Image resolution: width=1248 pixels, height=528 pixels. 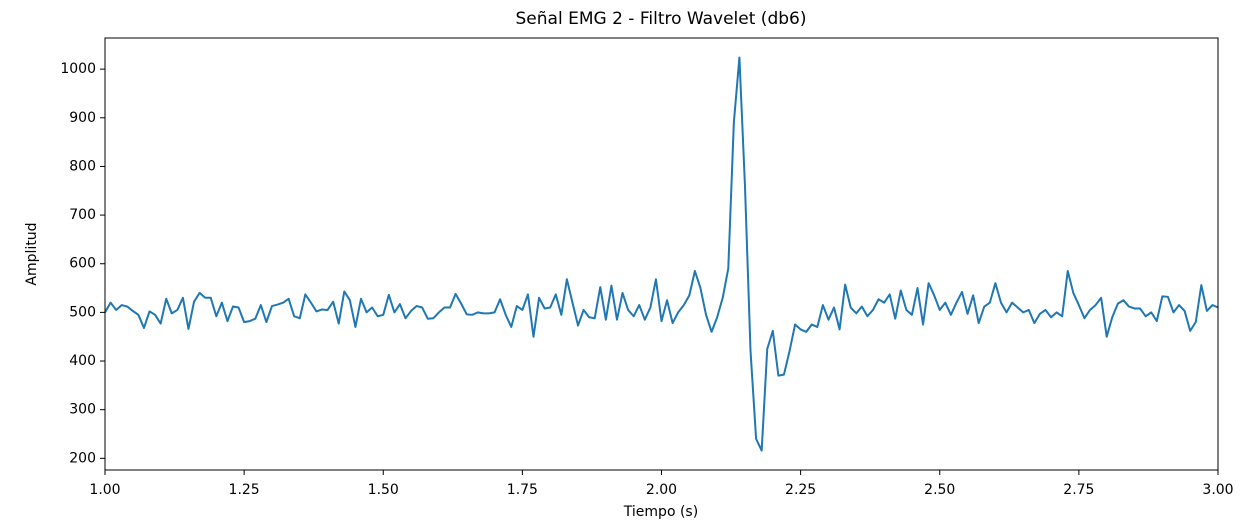 I want to click on y-axis-label: Amplitud, so click(x=32, y=253).